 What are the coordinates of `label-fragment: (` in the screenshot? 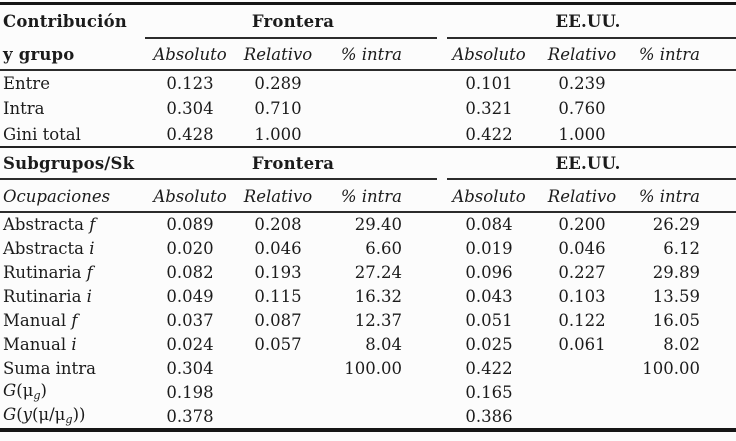 It's located at (19, 415).